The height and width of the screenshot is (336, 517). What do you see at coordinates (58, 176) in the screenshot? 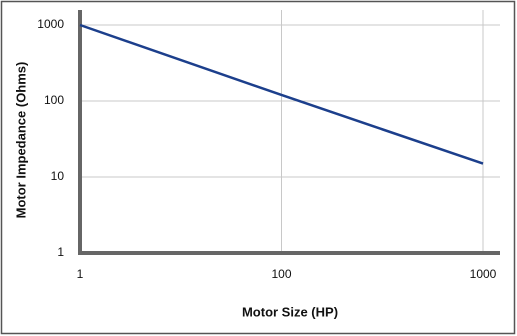
I see `y-tick-label: 10` at bounding box center [58, 176].